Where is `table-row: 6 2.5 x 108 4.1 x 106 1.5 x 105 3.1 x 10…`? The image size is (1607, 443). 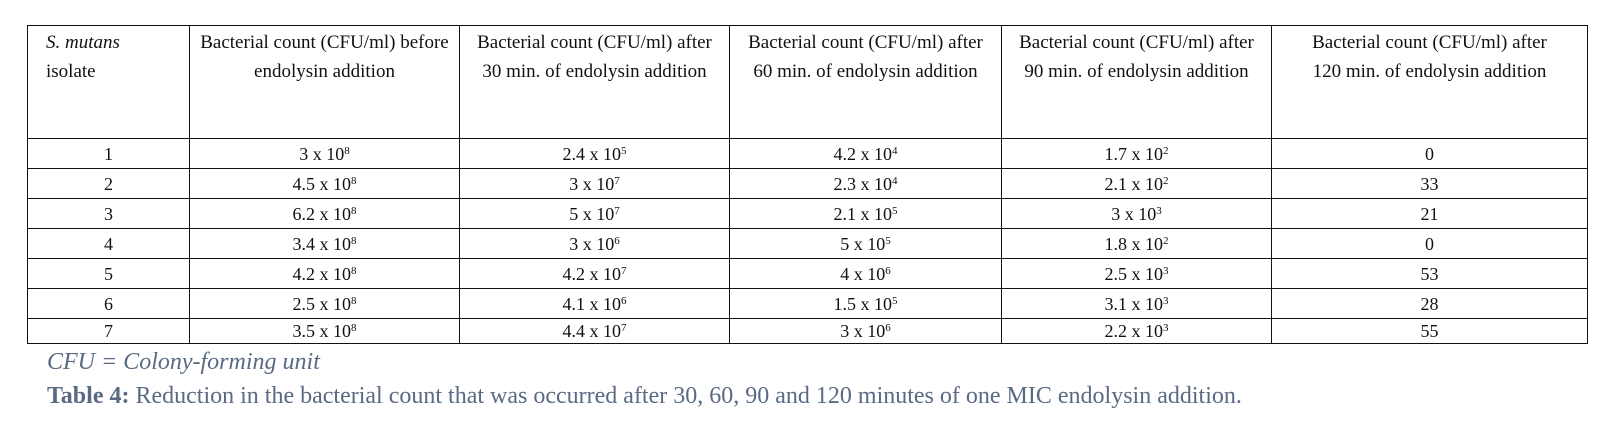 table-row: 6 2.5 x 108 4.1 x 106 1.5 x 105 3.1 x 10… is located at coordinates (807, 303).